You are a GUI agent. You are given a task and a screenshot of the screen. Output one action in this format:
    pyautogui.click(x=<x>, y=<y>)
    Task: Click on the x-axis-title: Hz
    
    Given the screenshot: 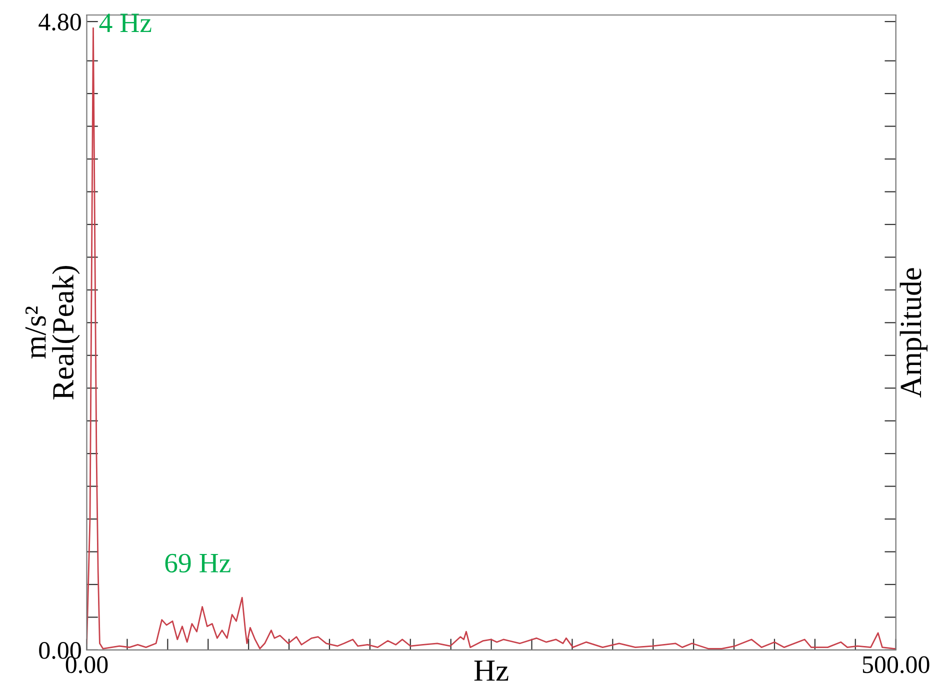 What is the action you would take?
    pyautogui.click(x=491, y=670)
    